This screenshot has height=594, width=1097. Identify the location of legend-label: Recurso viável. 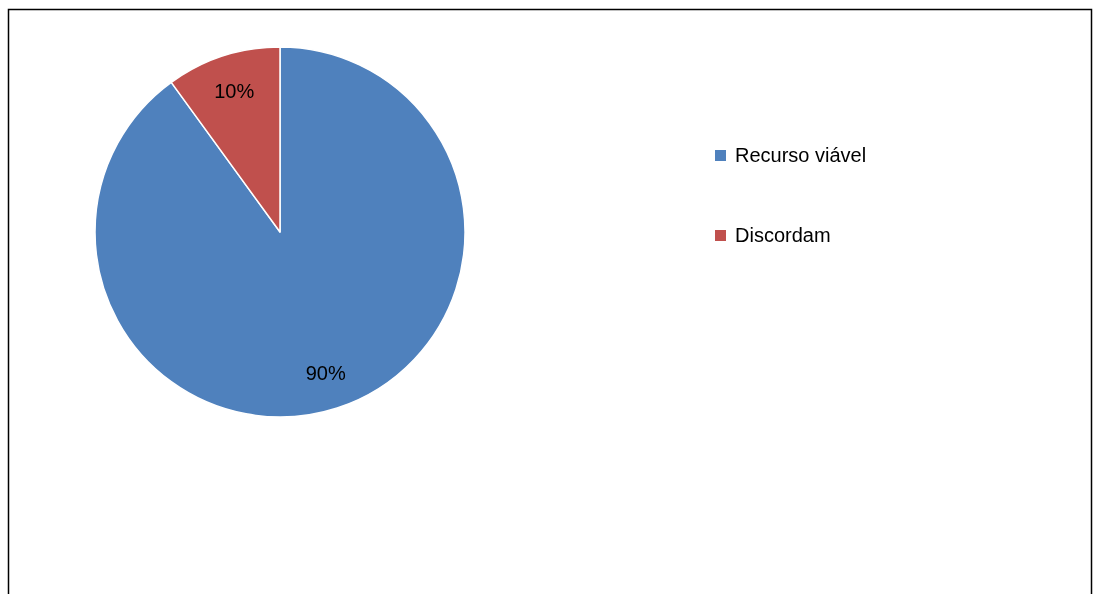
(801, 155).